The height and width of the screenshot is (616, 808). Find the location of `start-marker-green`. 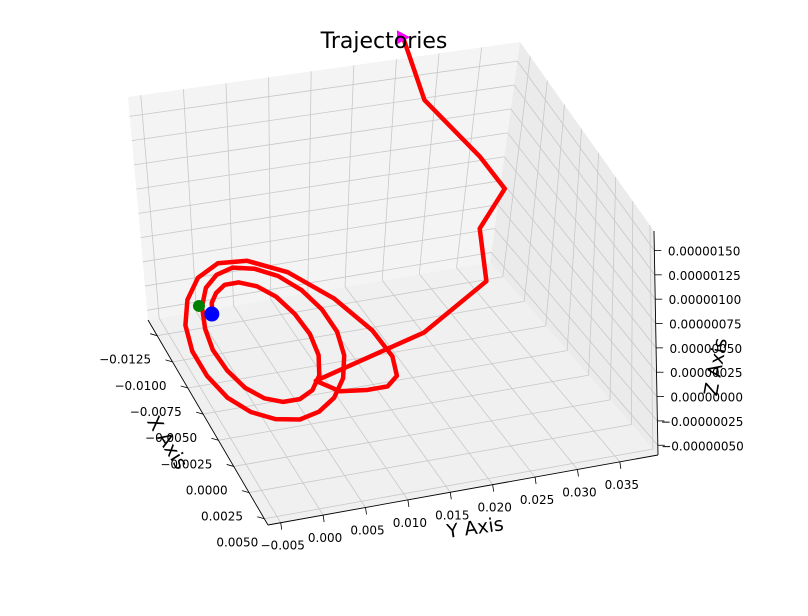

start-marker-green is located at coordinates (198, 305).